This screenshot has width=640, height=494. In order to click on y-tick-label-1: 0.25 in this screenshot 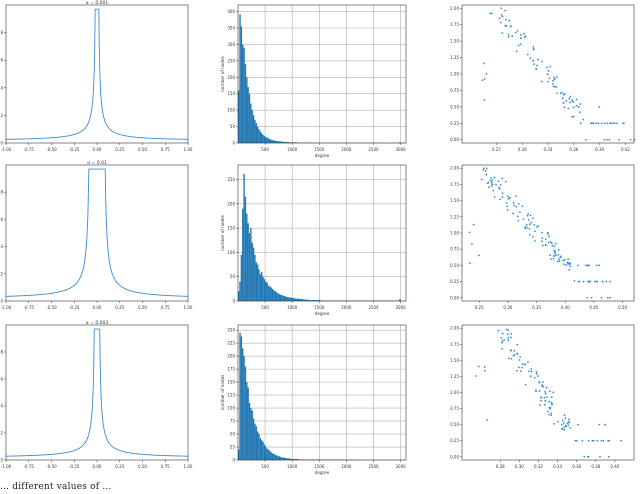, I will do `click(454, 123)`.